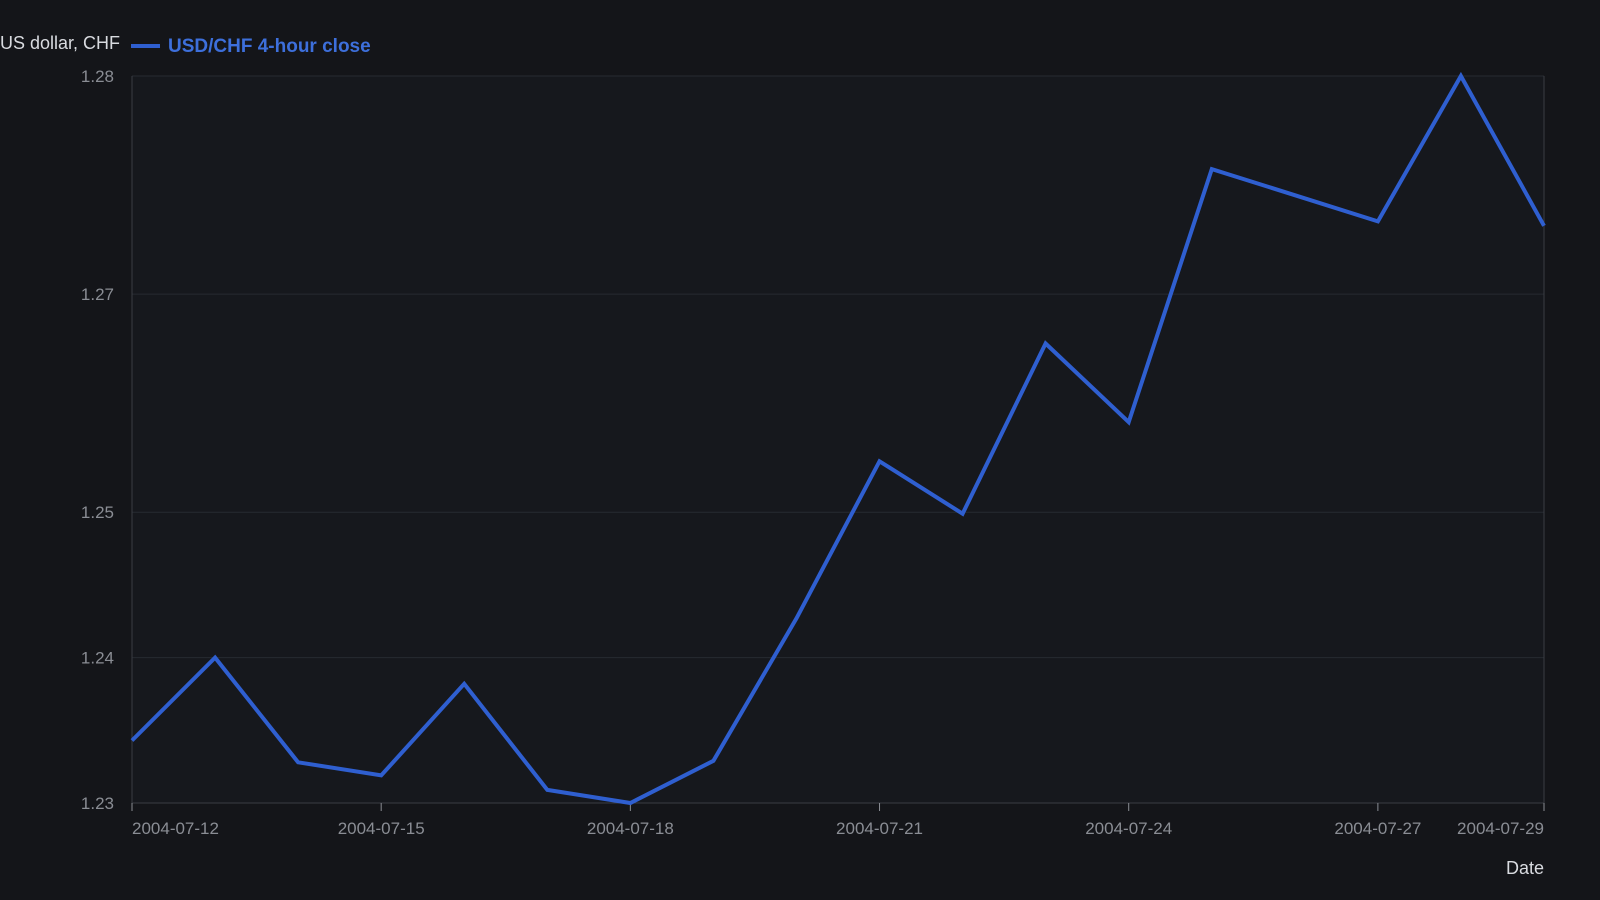 The height and width of the screenshot is (900, 1600). I want to click on x-axis-label: Date, so click(1525, 868).